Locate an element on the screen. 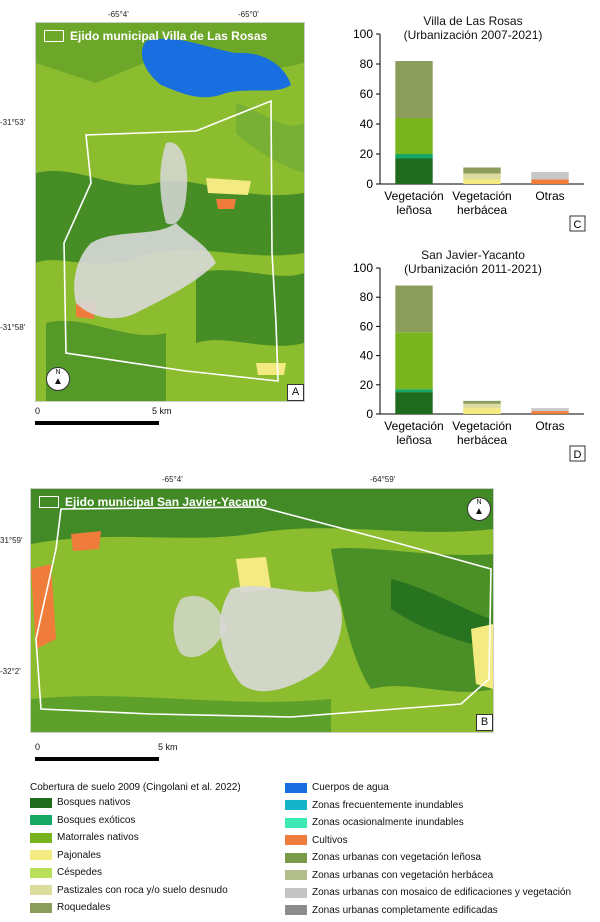 This screenshot has height=922, width=600. legend-item: Cuerpos de agua is located at coordinates (337, 787).